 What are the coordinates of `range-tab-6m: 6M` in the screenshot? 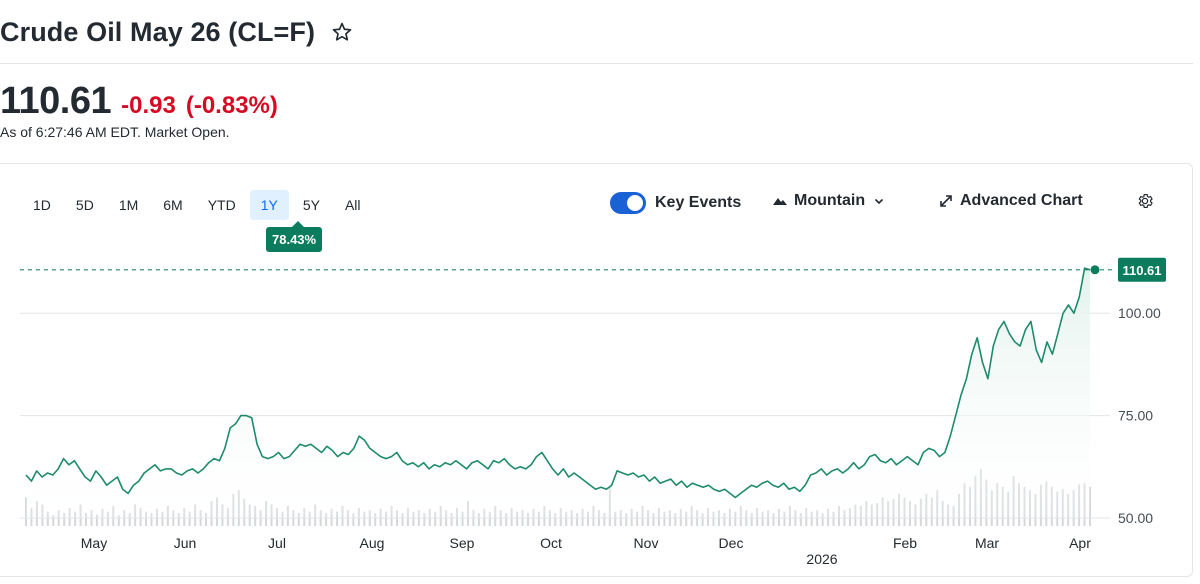 It's located at (173, 205).